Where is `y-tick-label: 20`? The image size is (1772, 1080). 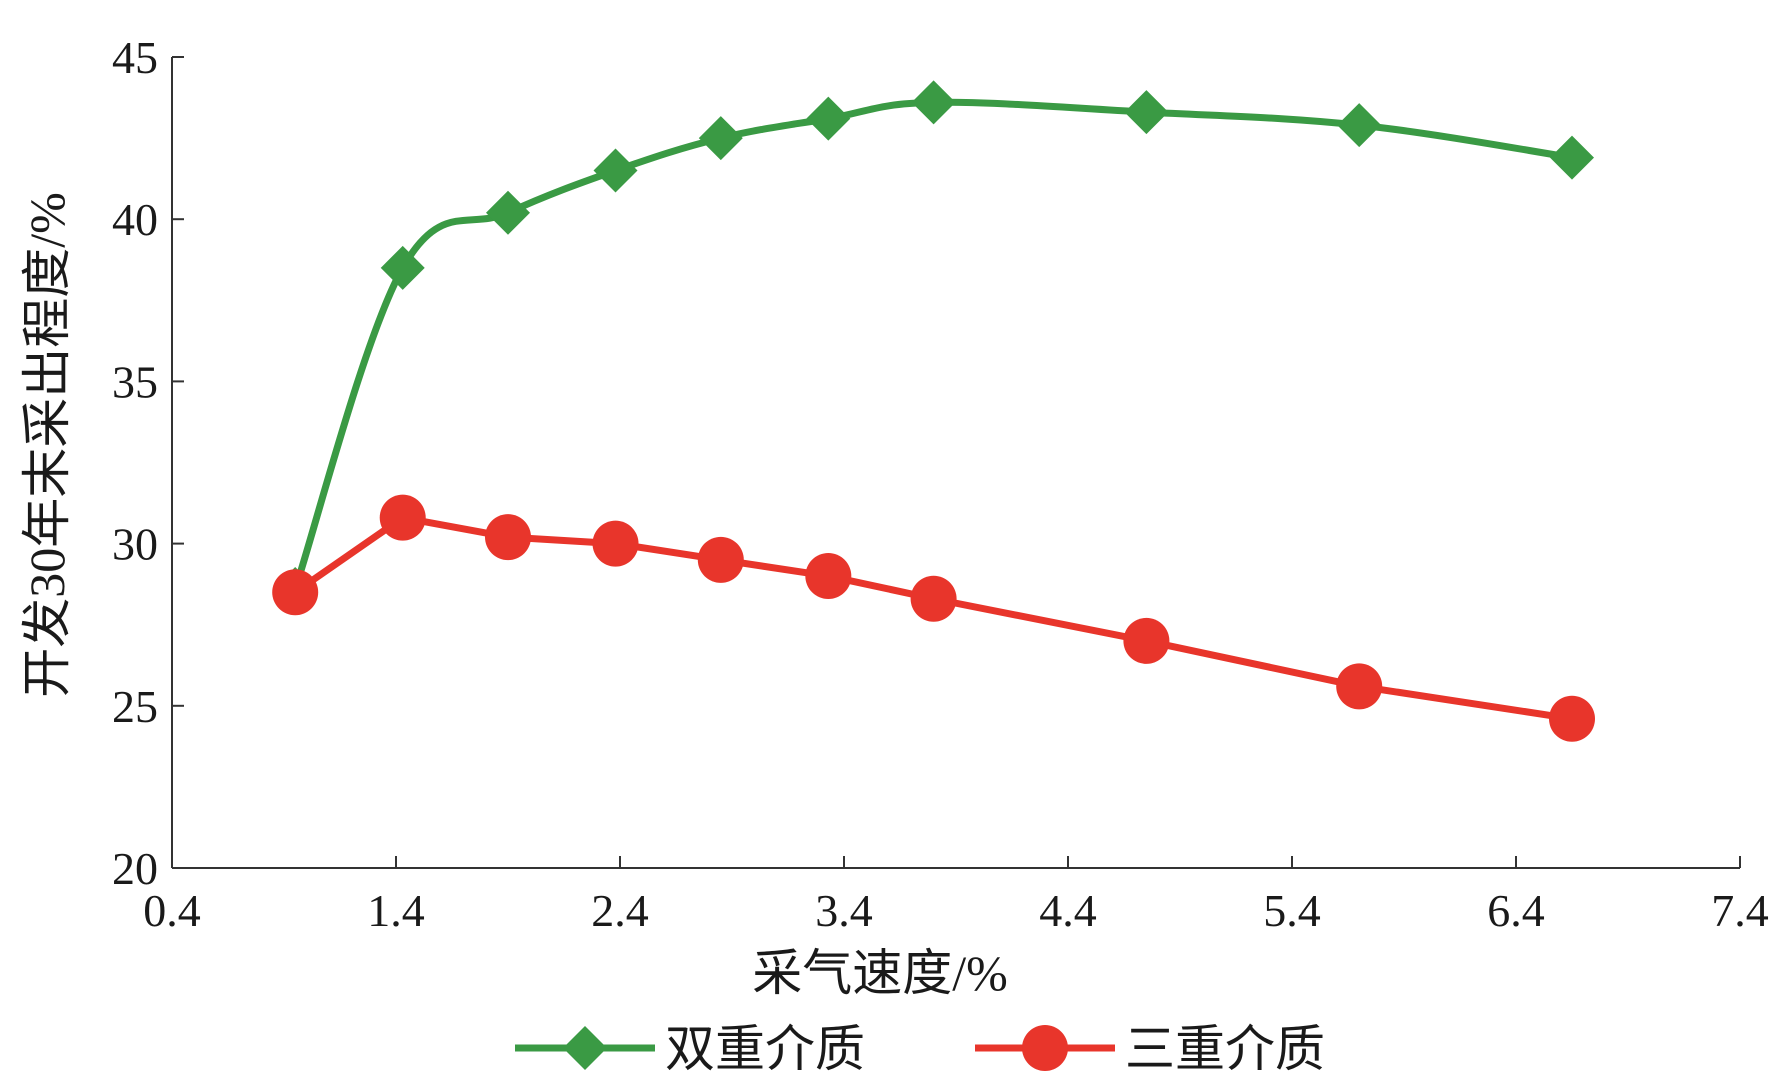 y-tick-label: 20 is located at coordinates (135, 868).